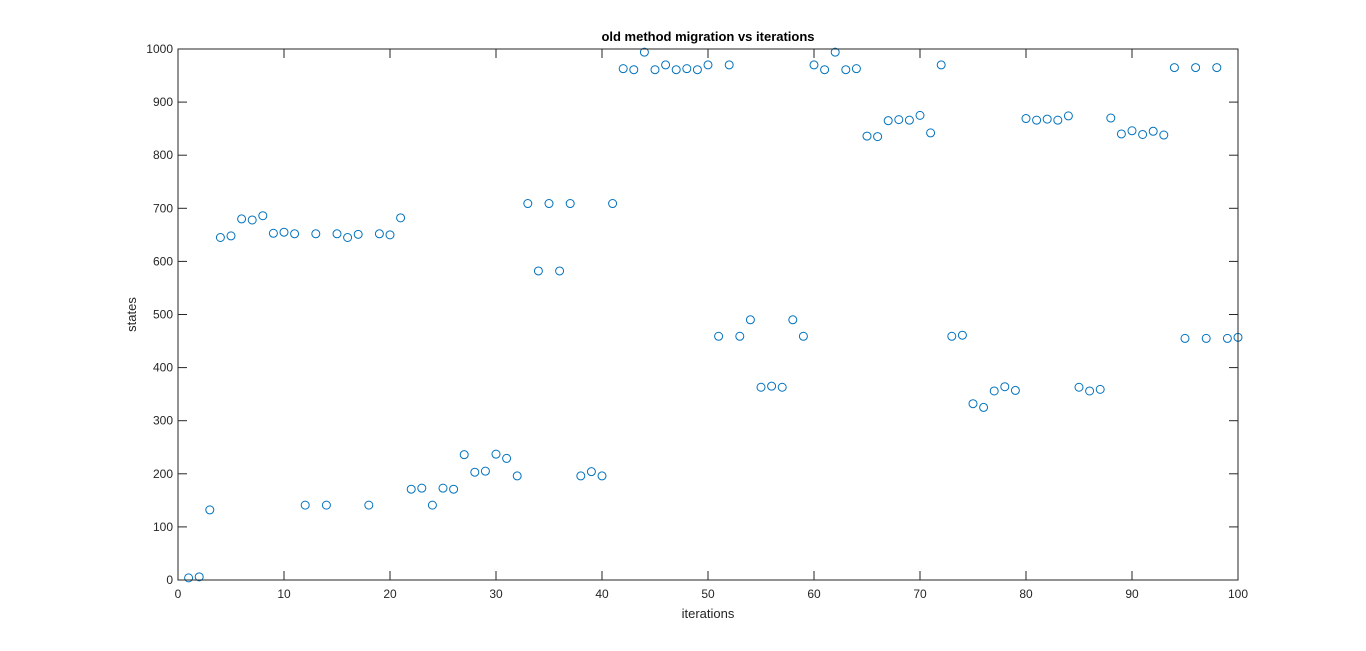  Describe the element at coordinates (159, 49) in the screenshot. I see `y-tick-label: 1000` at that location.